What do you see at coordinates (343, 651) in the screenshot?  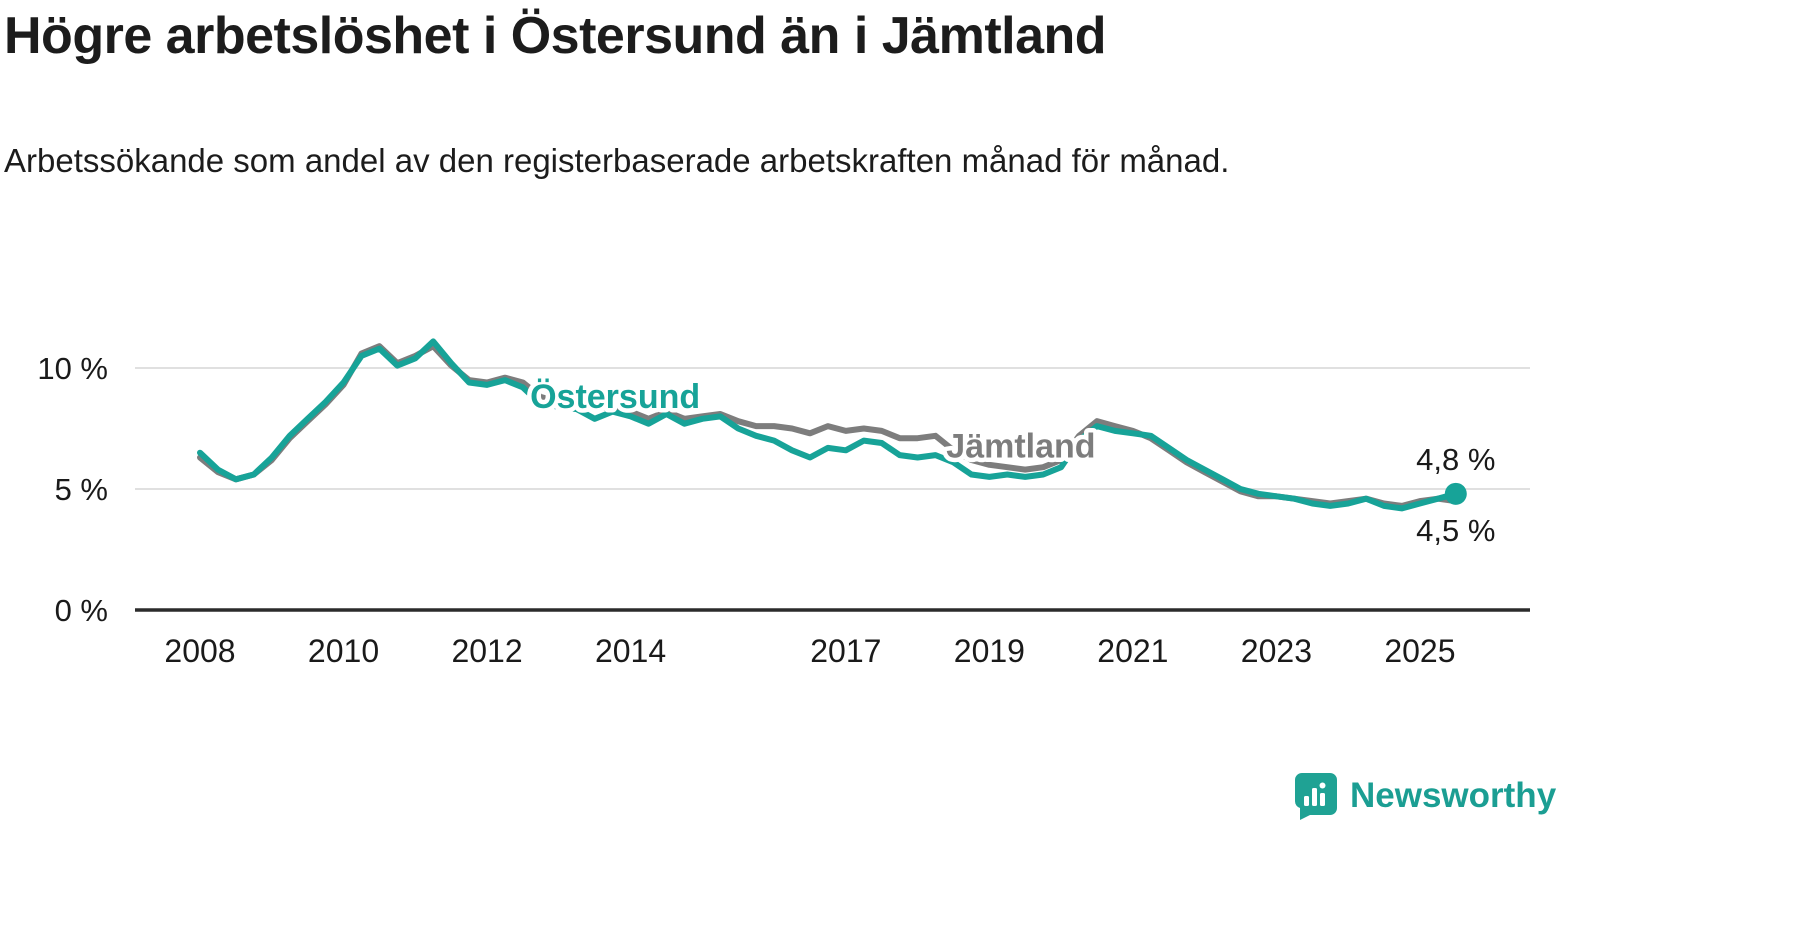 I see `x-axis-label-2010: 2010` at bounding box center [343, 651].